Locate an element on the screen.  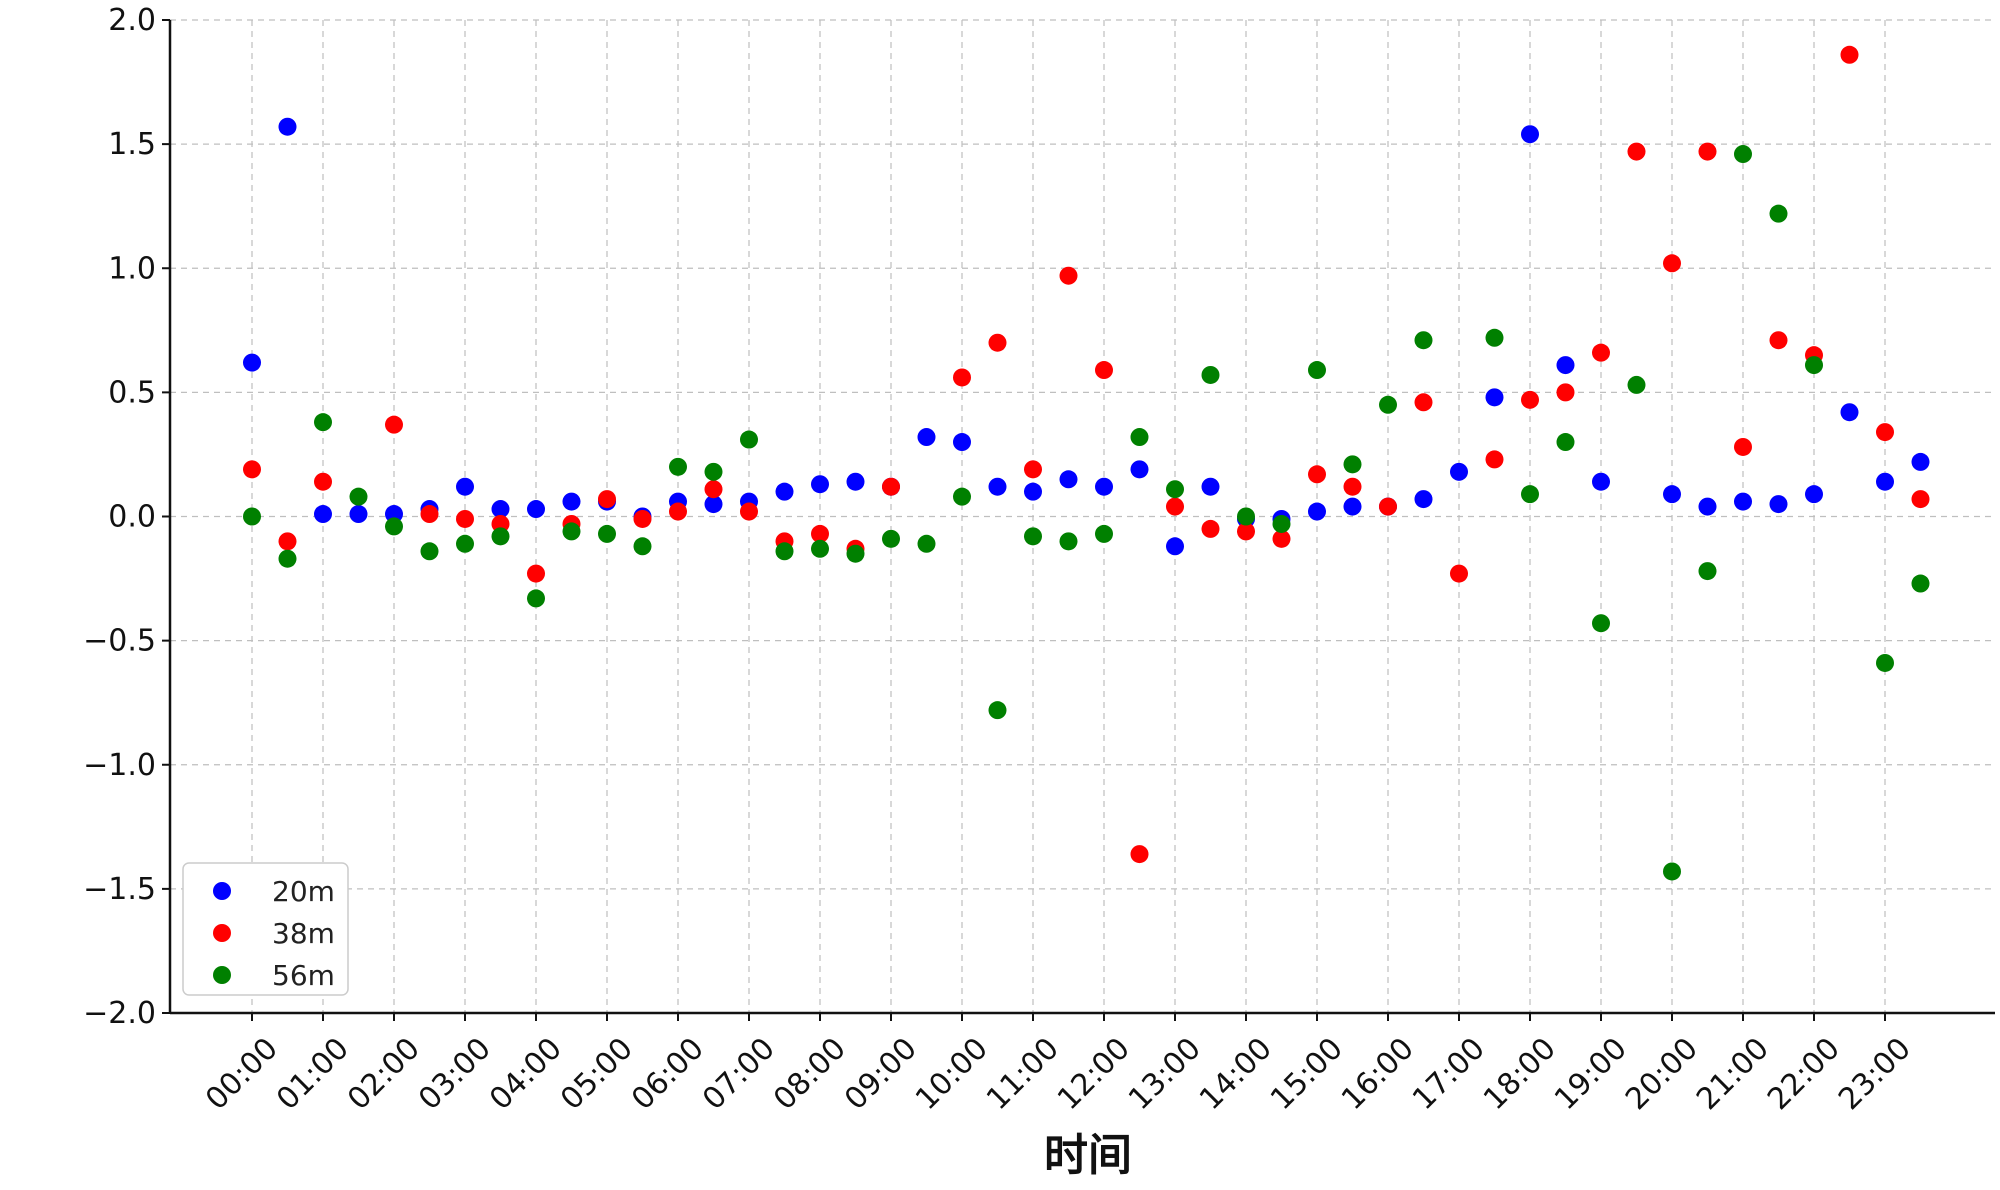
y-tick-label: −2.0 is located at coordinates (119, 1013).